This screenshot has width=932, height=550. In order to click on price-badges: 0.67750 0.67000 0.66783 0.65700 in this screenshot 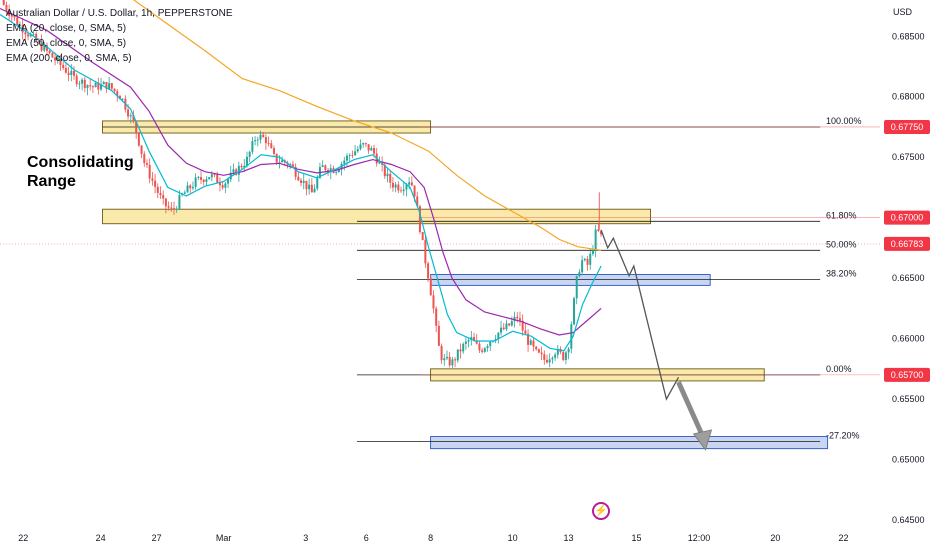, I will do `click(907, 250)`.